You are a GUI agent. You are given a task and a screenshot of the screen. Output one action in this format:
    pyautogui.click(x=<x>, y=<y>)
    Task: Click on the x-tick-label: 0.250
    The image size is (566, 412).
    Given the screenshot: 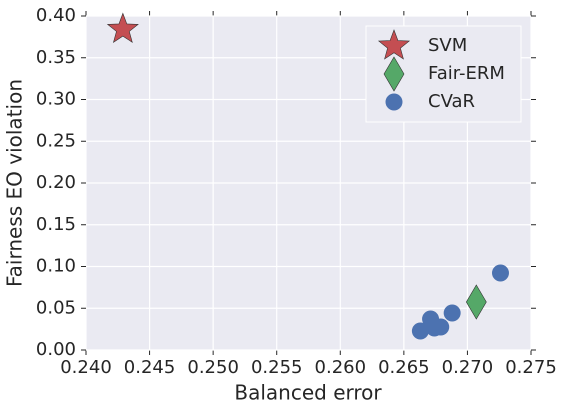 What is the action you would take?
    pyautogui.click(x=213, y=367)
    